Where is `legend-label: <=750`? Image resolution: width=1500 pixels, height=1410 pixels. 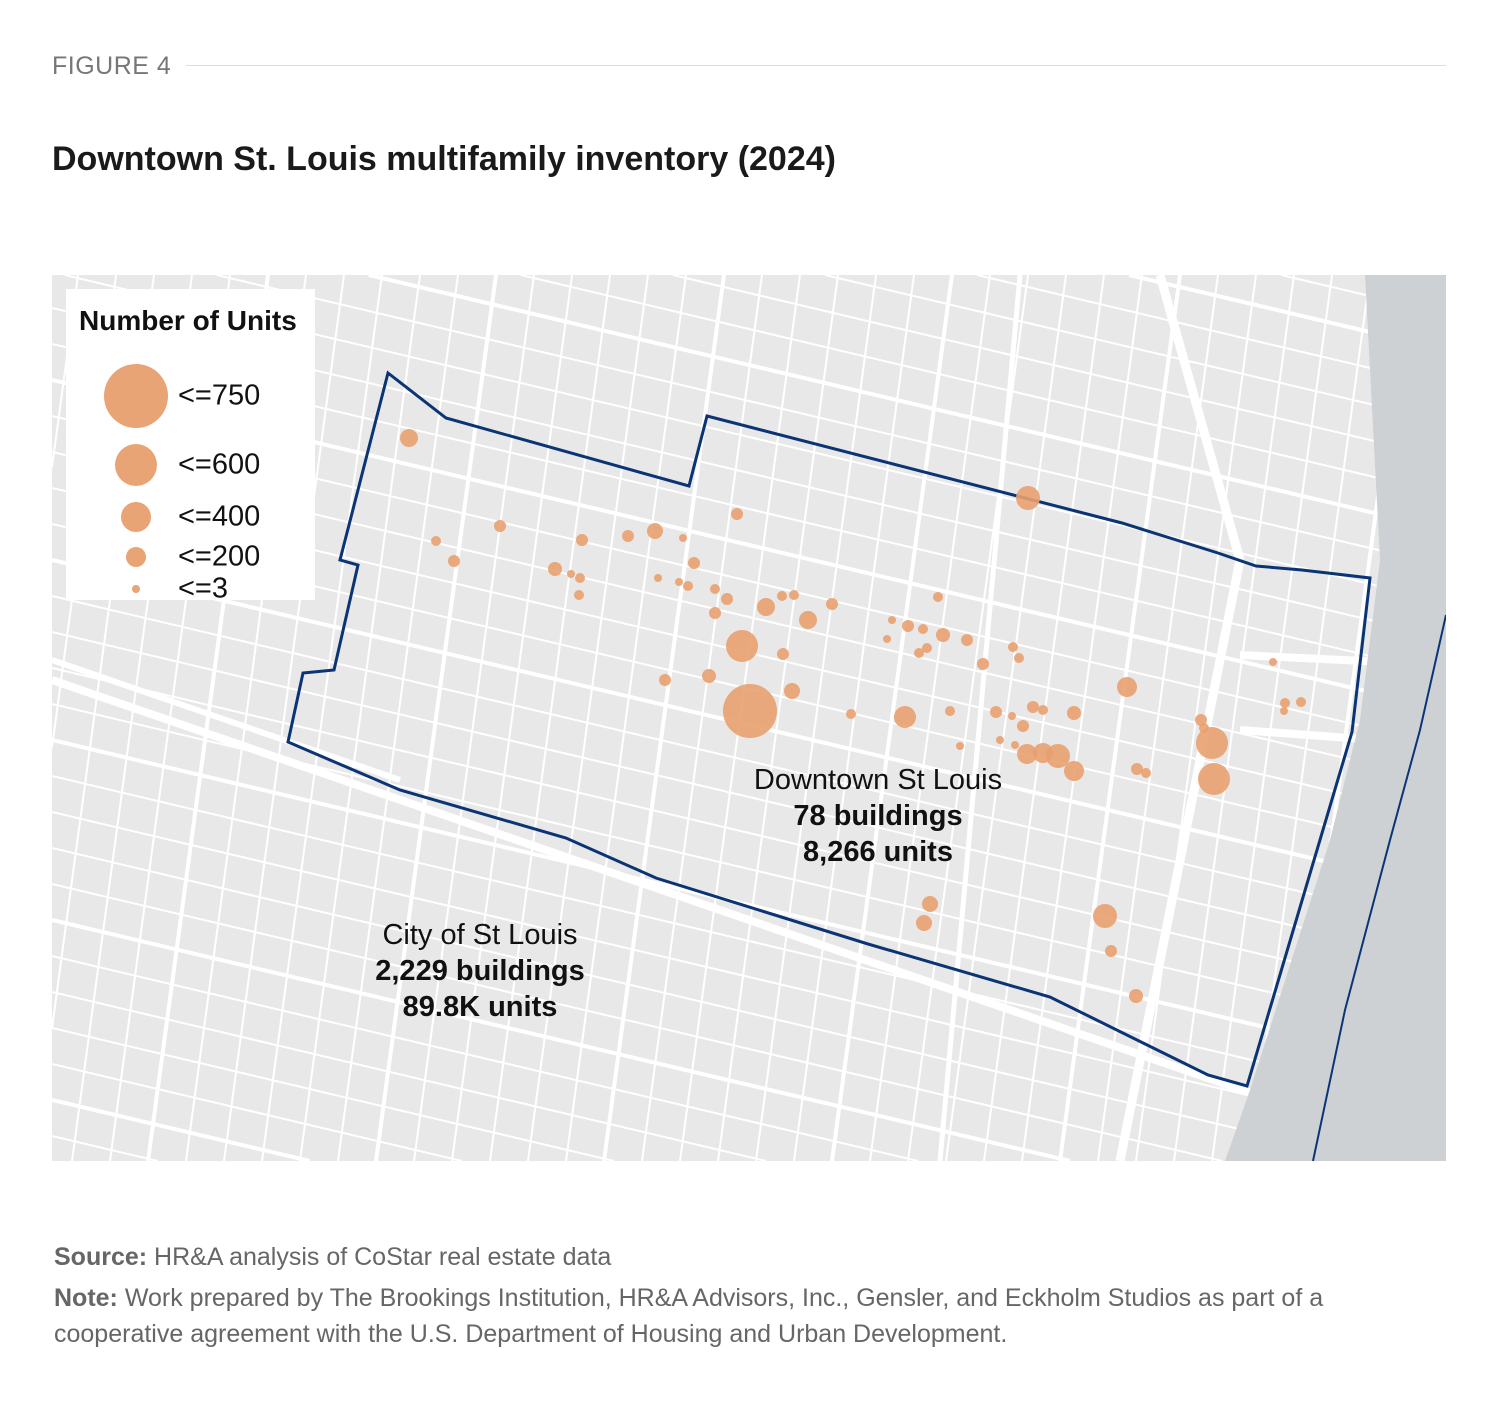
legend-label: <=750 is located at coordinates (219, 395).